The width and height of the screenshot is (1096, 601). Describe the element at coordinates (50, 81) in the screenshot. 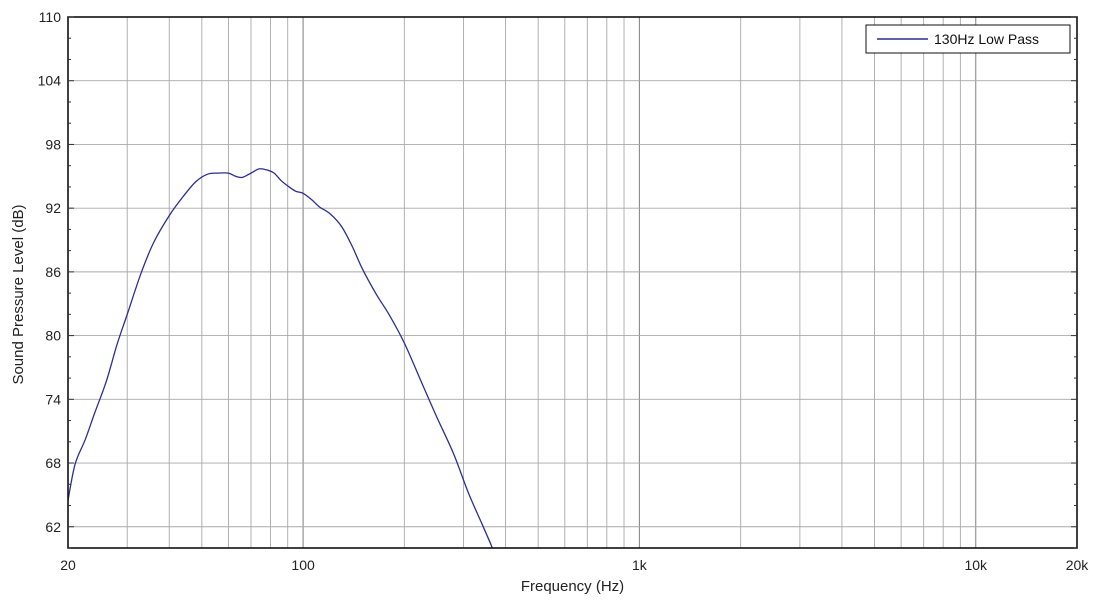

I see `y-tick-label: 104` at that location.